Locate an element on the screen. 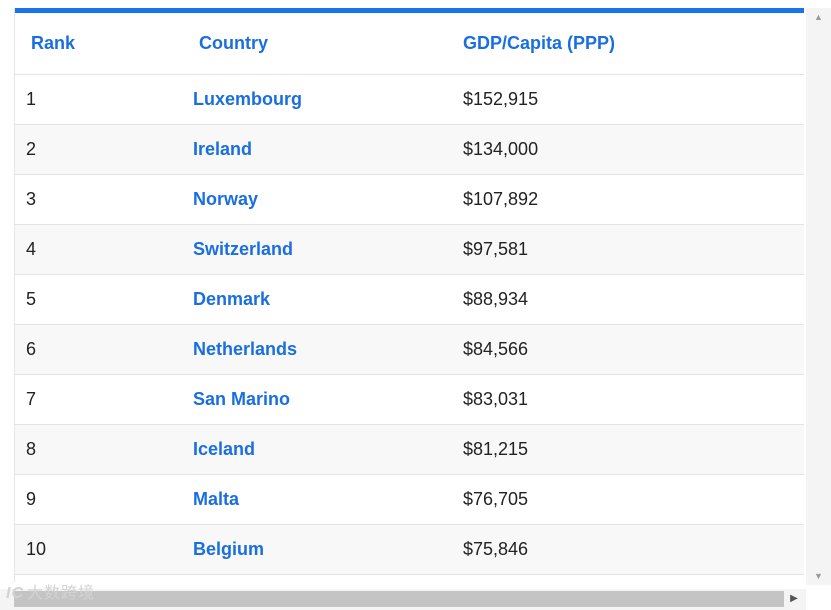 The width and height of the screenshot is (831, 610). table-row: 10 Belgium $75,846 is located at coordinates (409, 549).